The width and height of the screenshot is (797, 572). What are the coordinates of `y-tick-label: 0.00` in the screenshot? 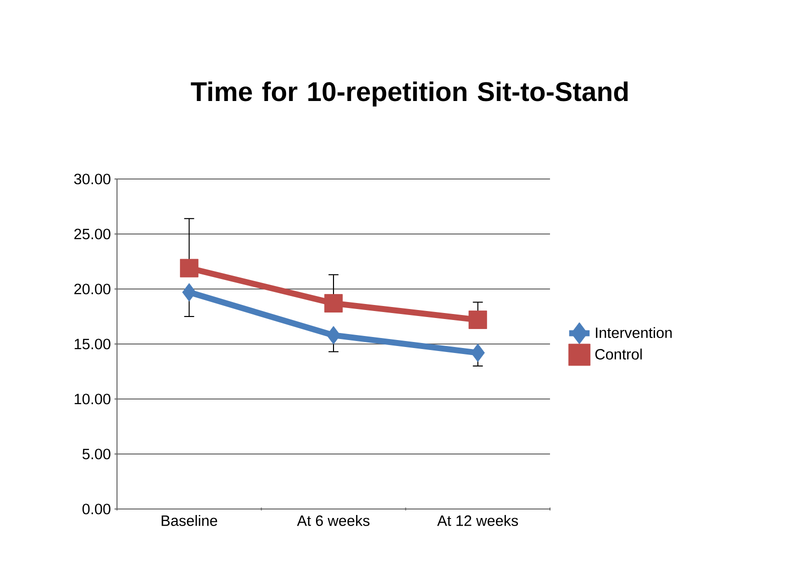 It's located at (96, 509).